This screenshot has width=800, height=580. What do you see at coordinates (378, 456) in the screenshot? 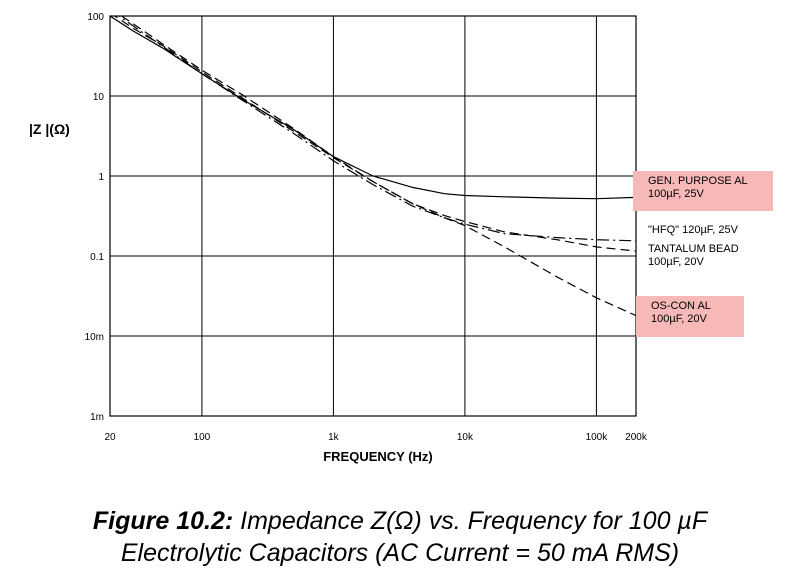
I see `x-axis-title: FREQUENCY (Hz)` at bounding box center [378, 456].